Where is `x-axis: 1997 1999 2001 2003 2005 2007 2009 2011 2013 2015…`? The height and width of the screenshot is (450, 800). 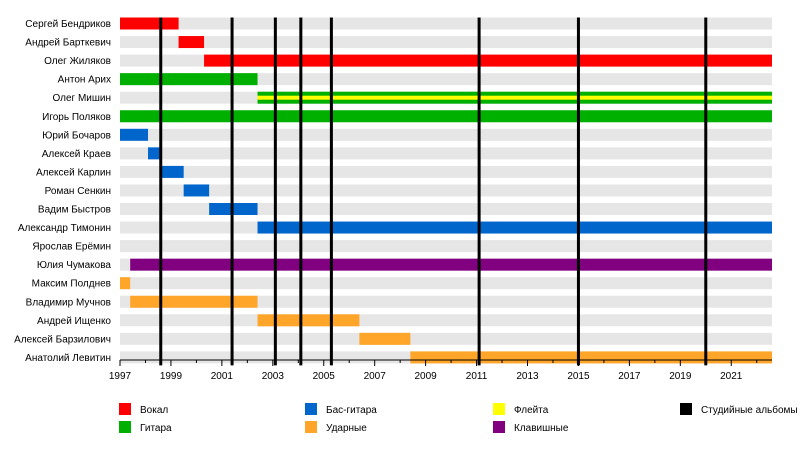 x-axis: 1997 1999 2001 2003 2005 2007 2009 2011 2013 2015… is located at coordinates (440, 370).